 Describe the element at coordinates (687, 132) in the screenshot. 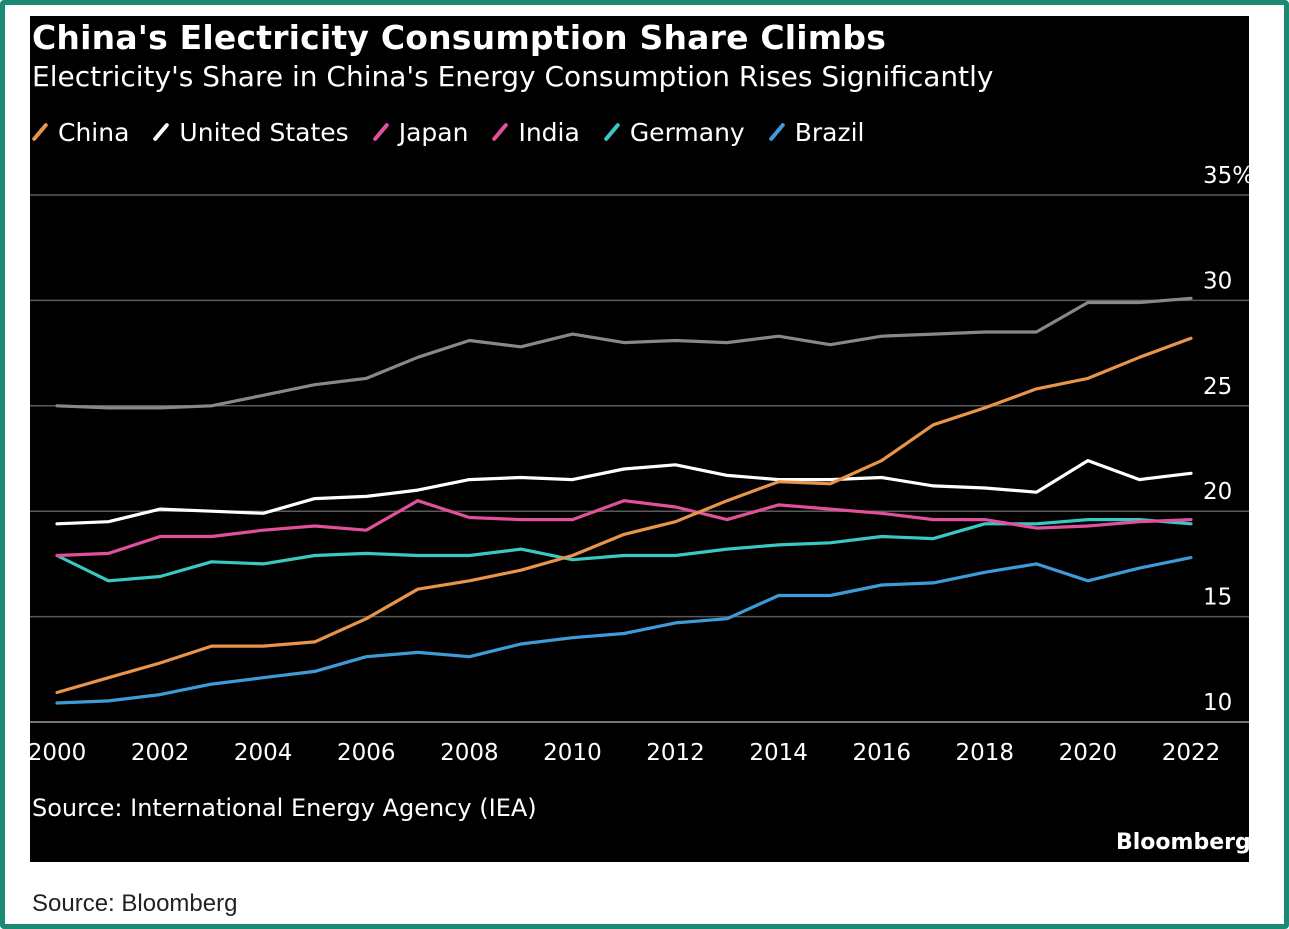

I see `legend-label: Germany` at that location.